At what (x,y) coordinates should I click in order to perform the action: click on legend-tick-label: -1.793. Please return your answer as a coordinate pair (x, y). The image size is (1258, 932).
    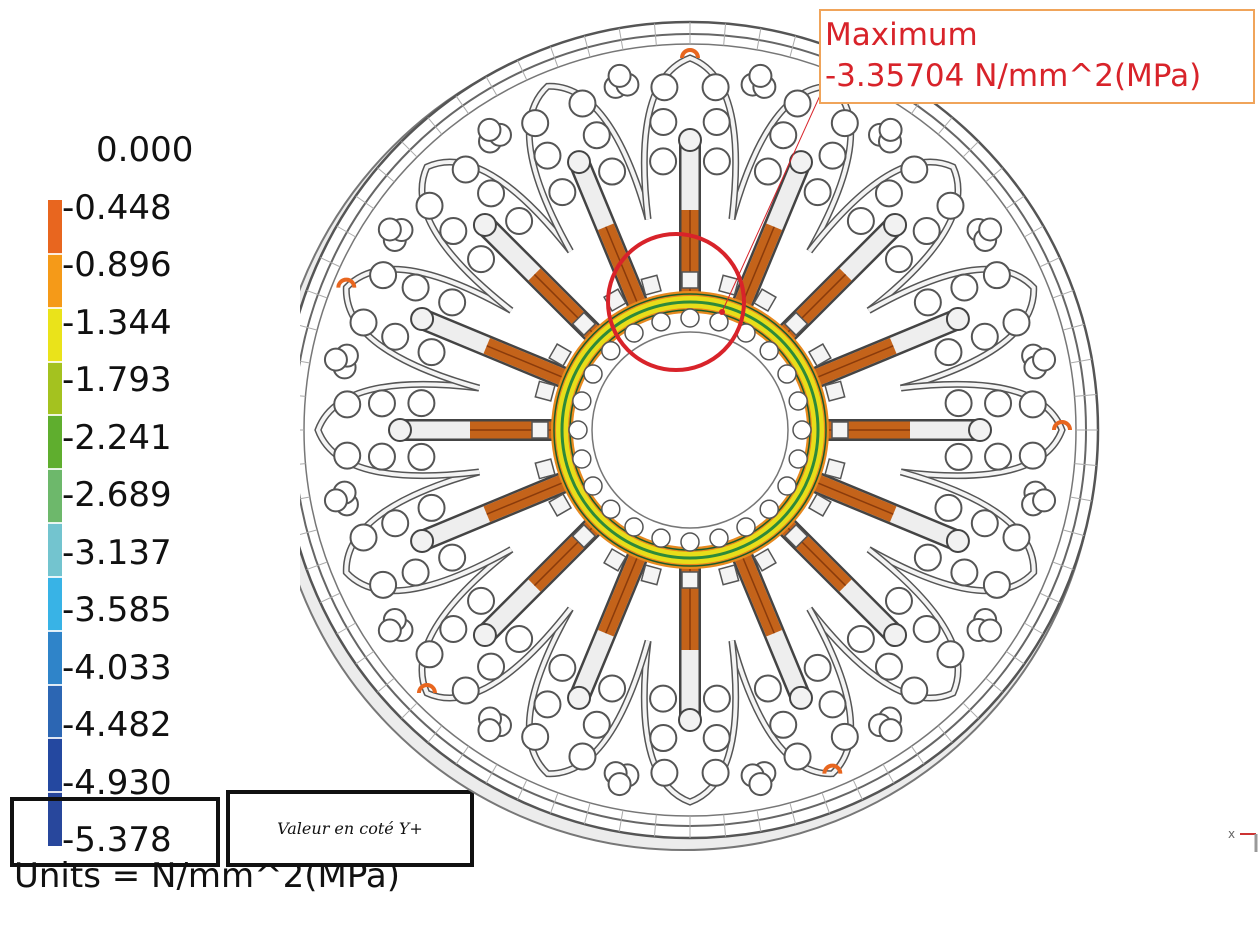
    Looking at the image, I should click on (117, 380).